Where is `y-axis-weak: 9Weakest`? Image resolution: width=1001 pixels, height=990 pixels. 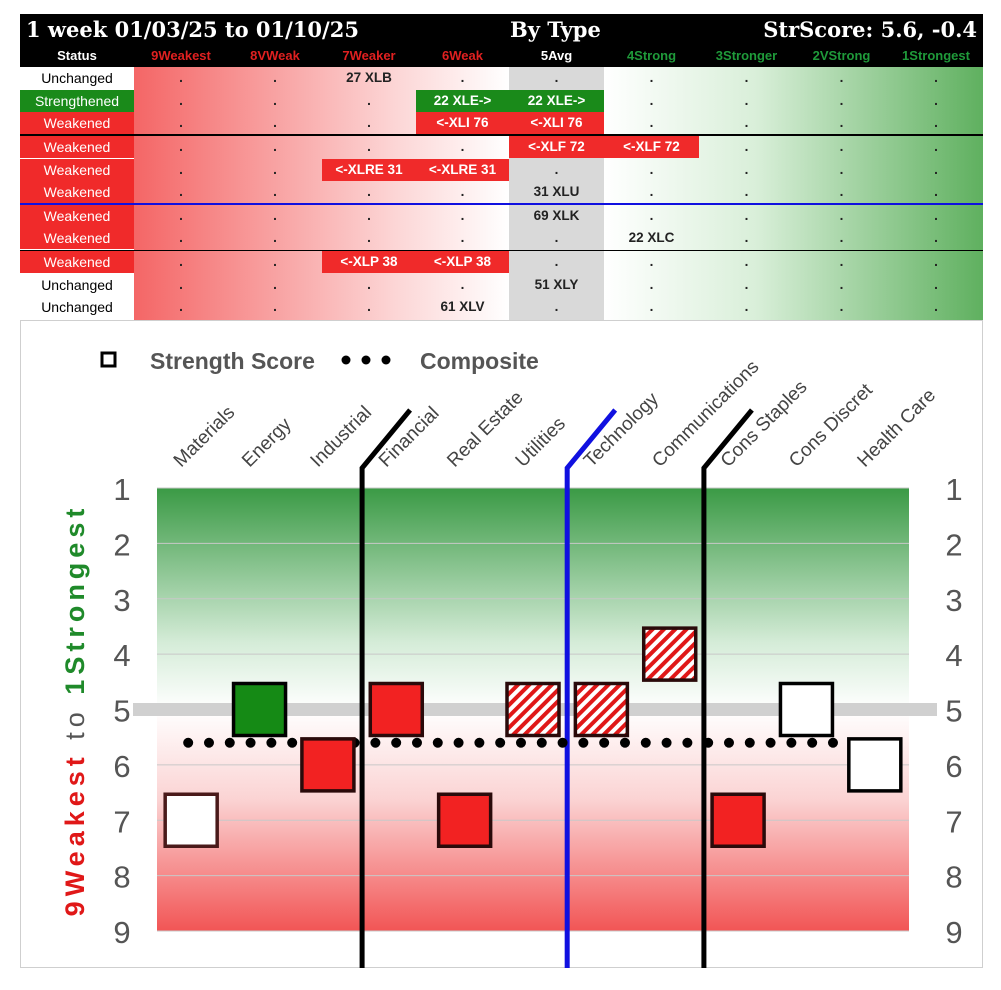
y-axis-weak: 9Weakest is located at coordinates (75, 828).